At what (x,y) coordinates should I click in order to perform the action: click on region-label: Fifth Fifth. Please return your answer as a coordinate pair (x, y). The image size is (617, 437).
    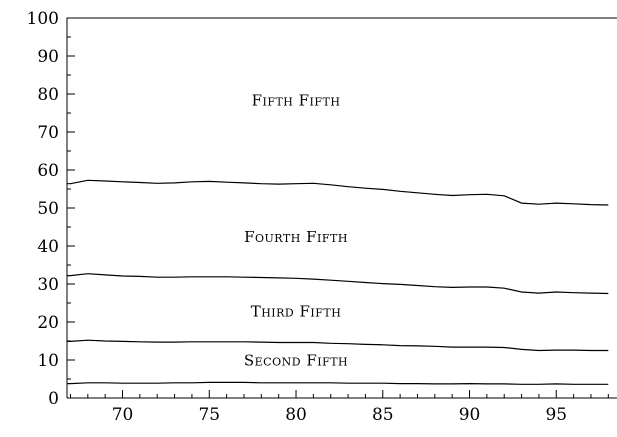
    Looking at the image, I should click on (296, 100).